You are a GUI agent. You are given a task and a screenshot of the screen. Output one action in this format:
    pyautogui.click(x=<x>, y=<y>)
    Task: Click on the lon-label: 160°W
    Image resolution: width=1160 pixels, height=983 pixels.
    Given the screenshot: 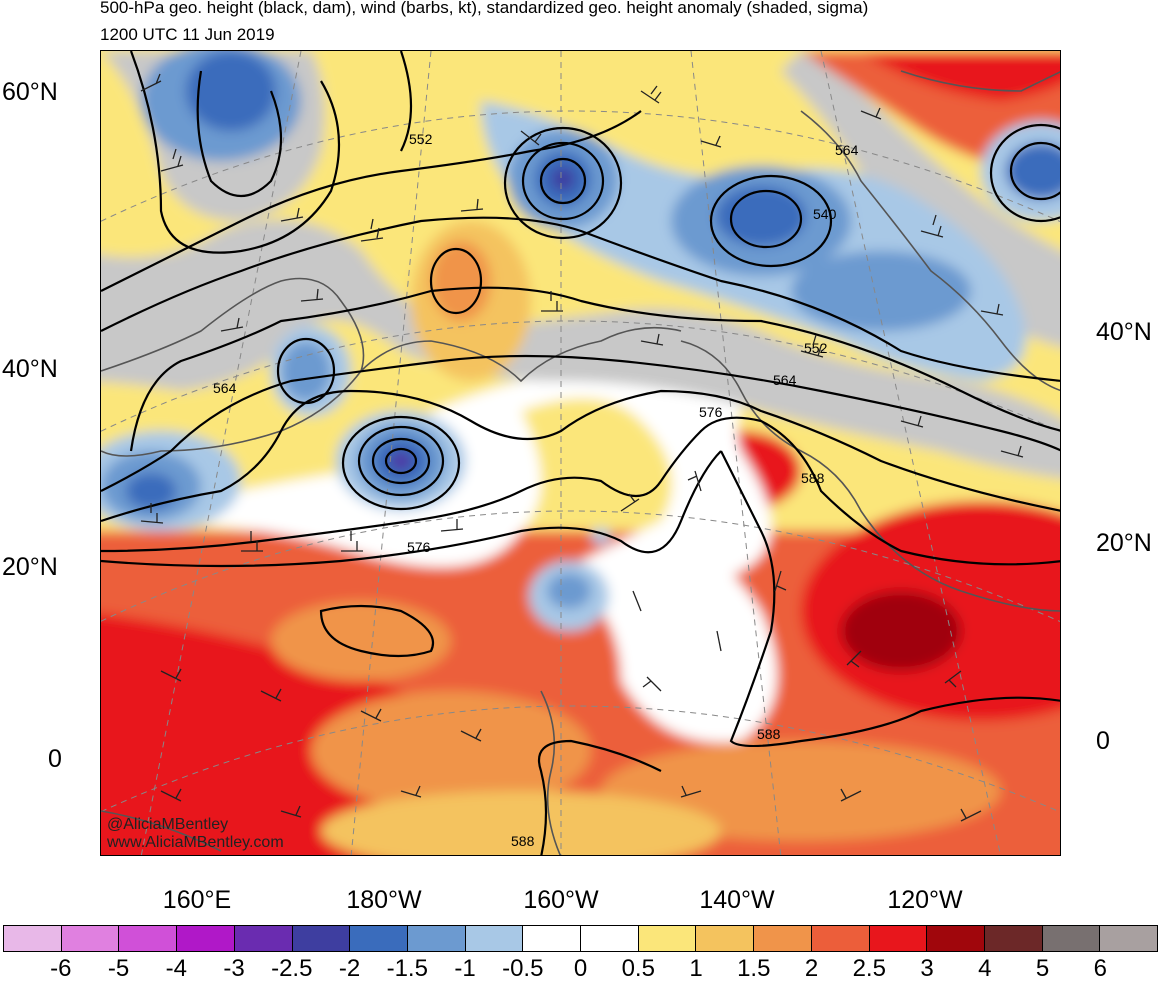 What is the action you would take?
    pyautogui.click(x=561, y=900)
    